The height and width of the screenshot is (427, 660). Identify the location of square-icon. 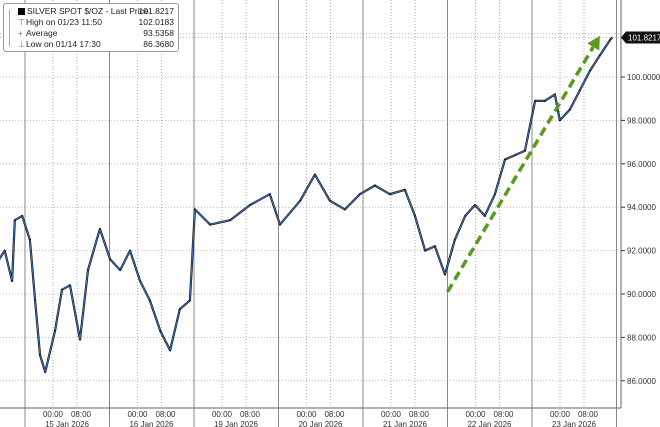
(21, 11).